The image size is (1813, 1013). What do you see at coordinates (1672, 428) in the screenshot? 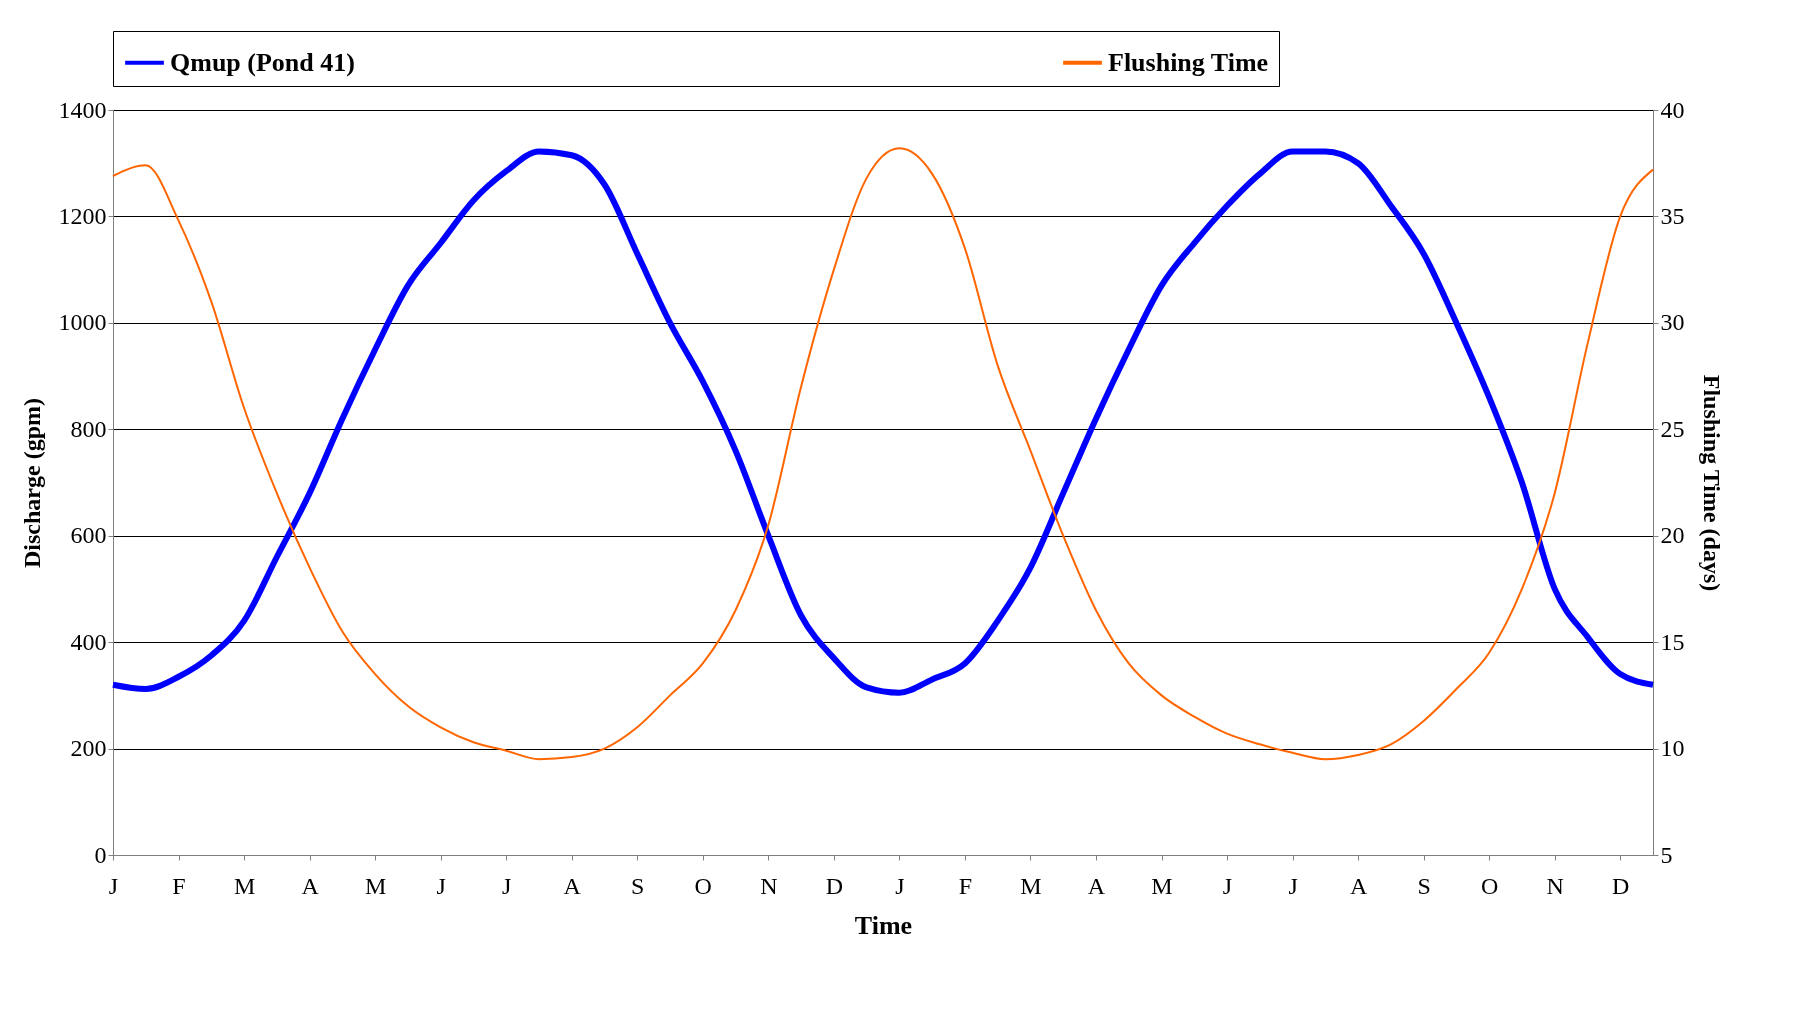
I see `y2-tick-label: 25` at bounding box center [1672, 428].